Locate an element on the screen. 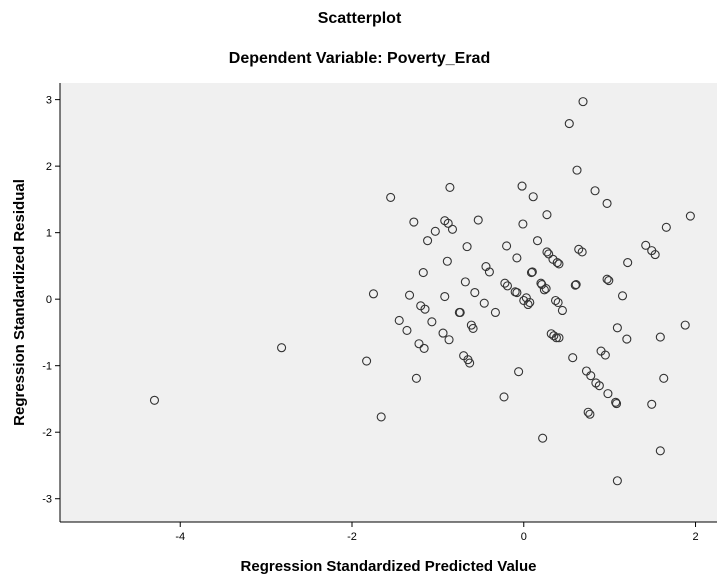  chart-subtitle: Dependent Variable: Poverty_Erad is located at coordinates (359, 58).